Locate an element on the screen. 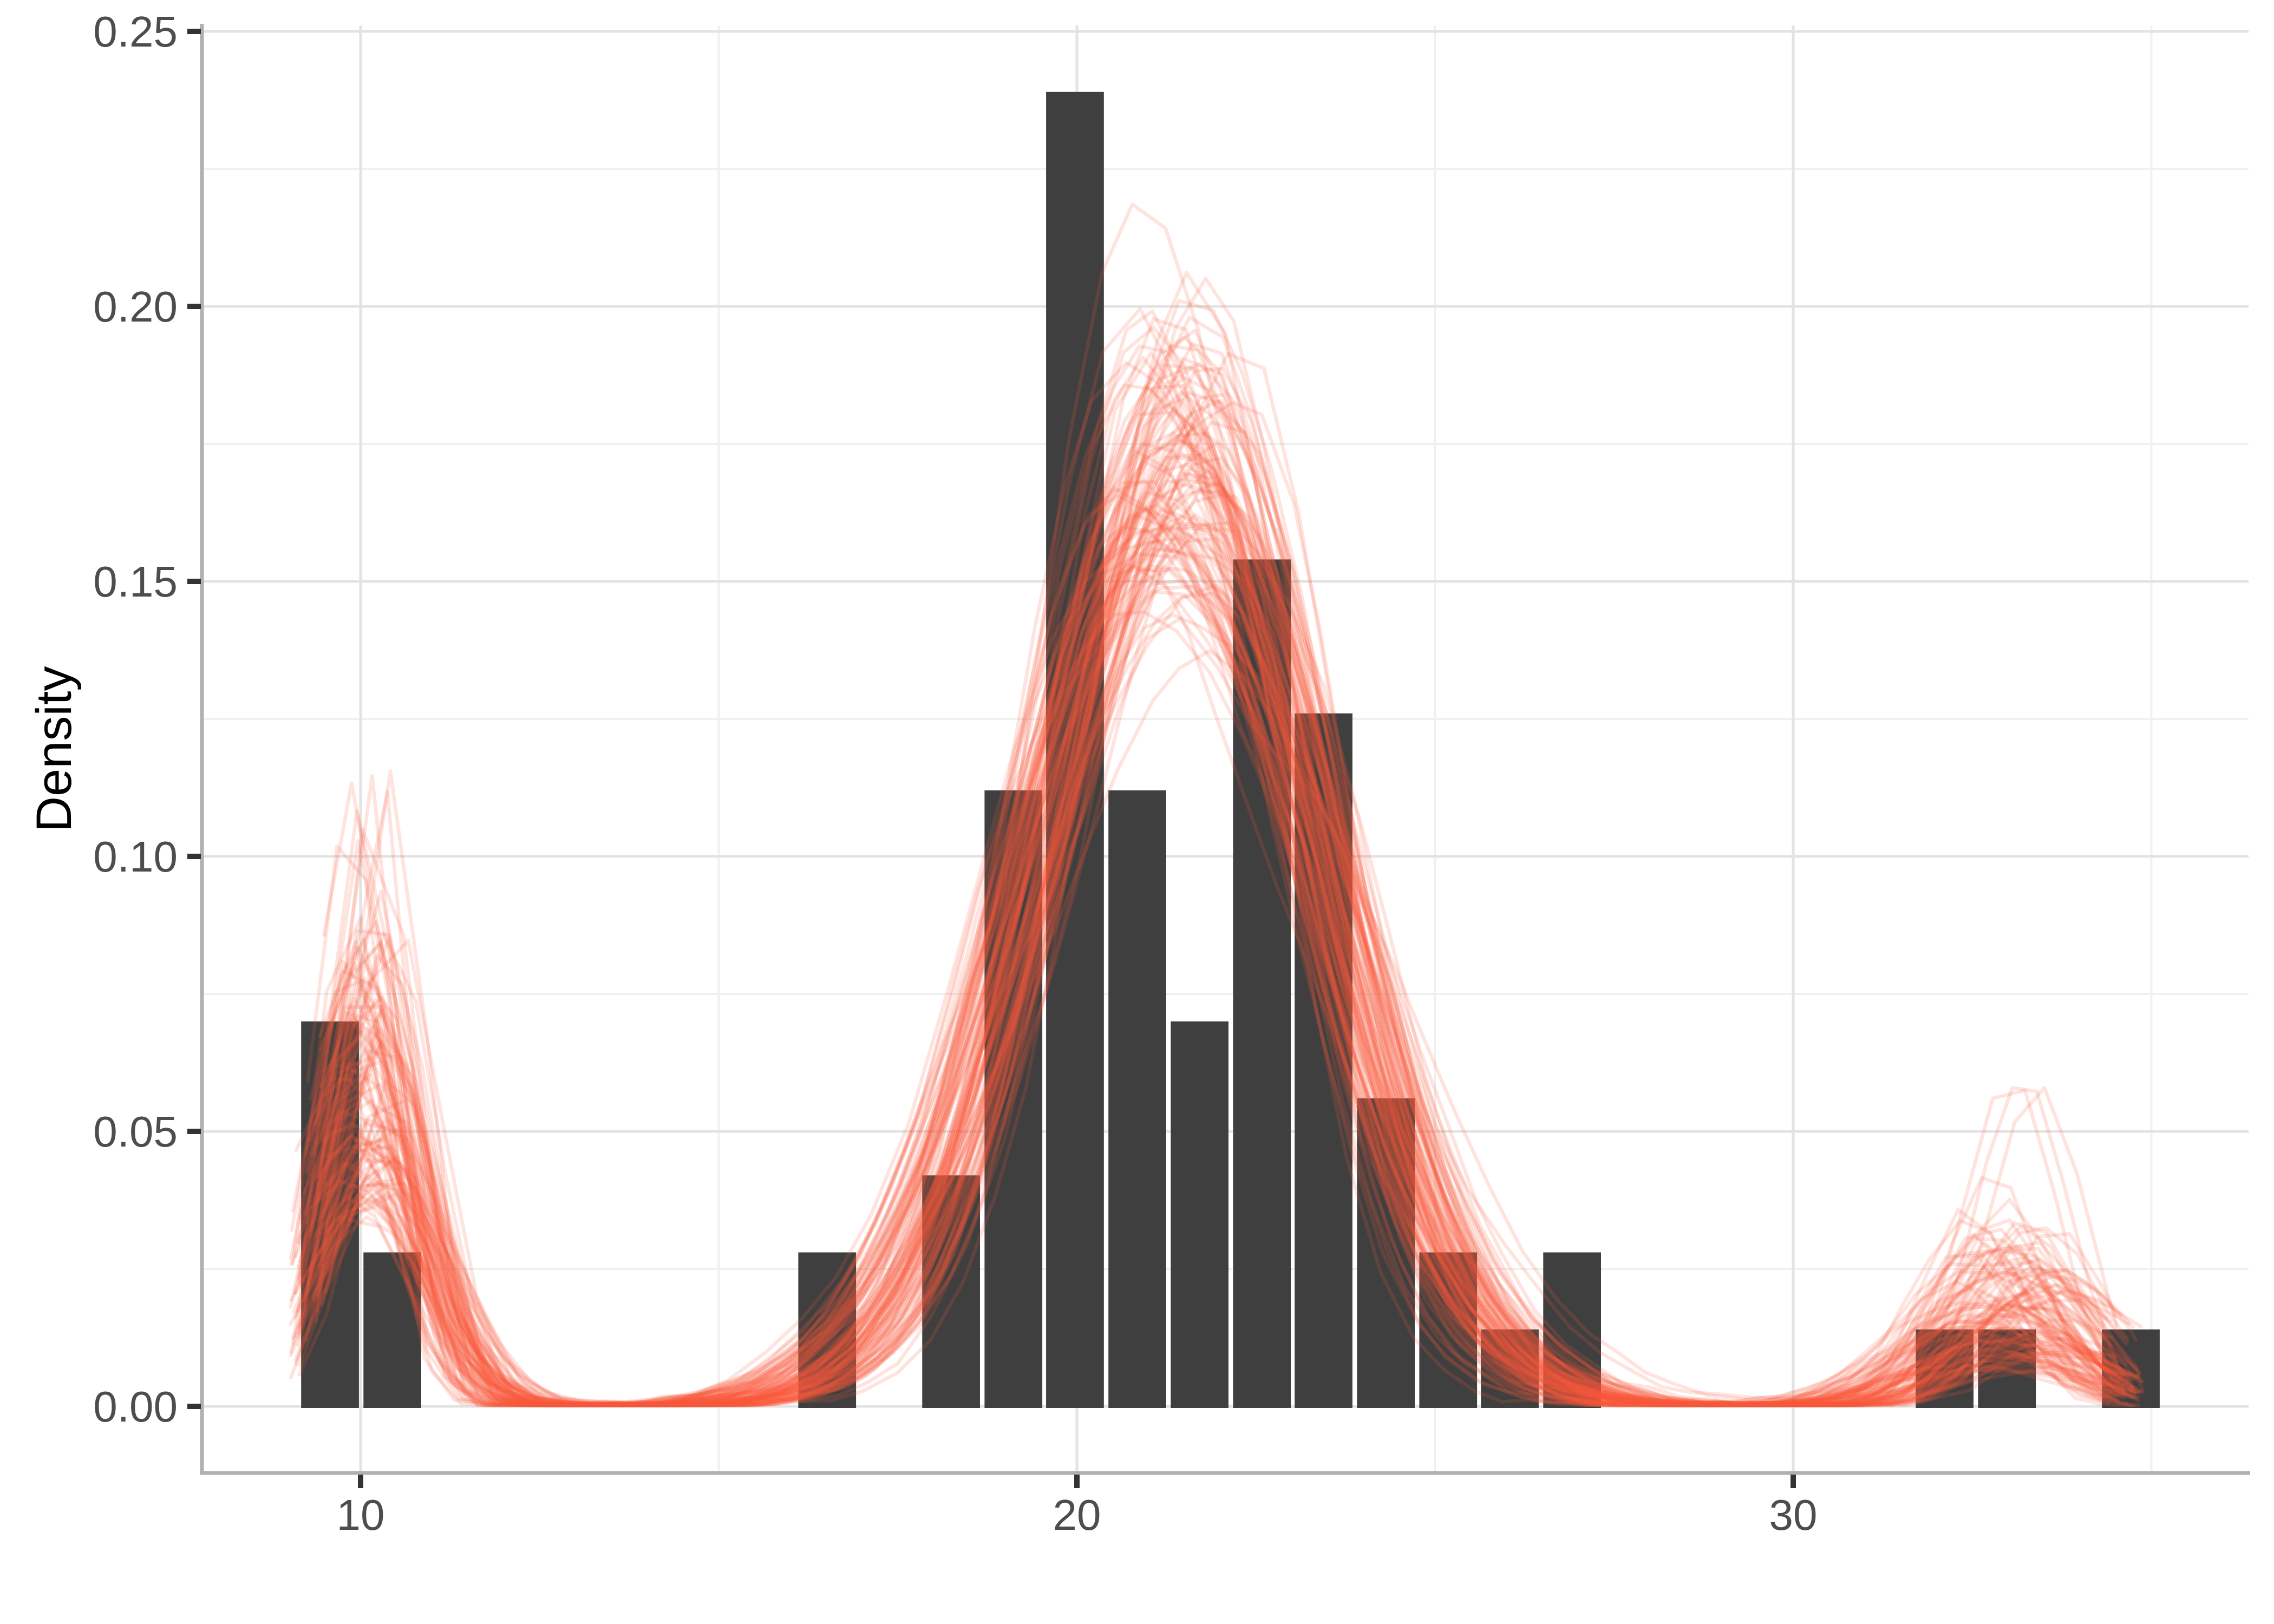  y-tick-label: 0.15 is located at coordinates (135, 582).